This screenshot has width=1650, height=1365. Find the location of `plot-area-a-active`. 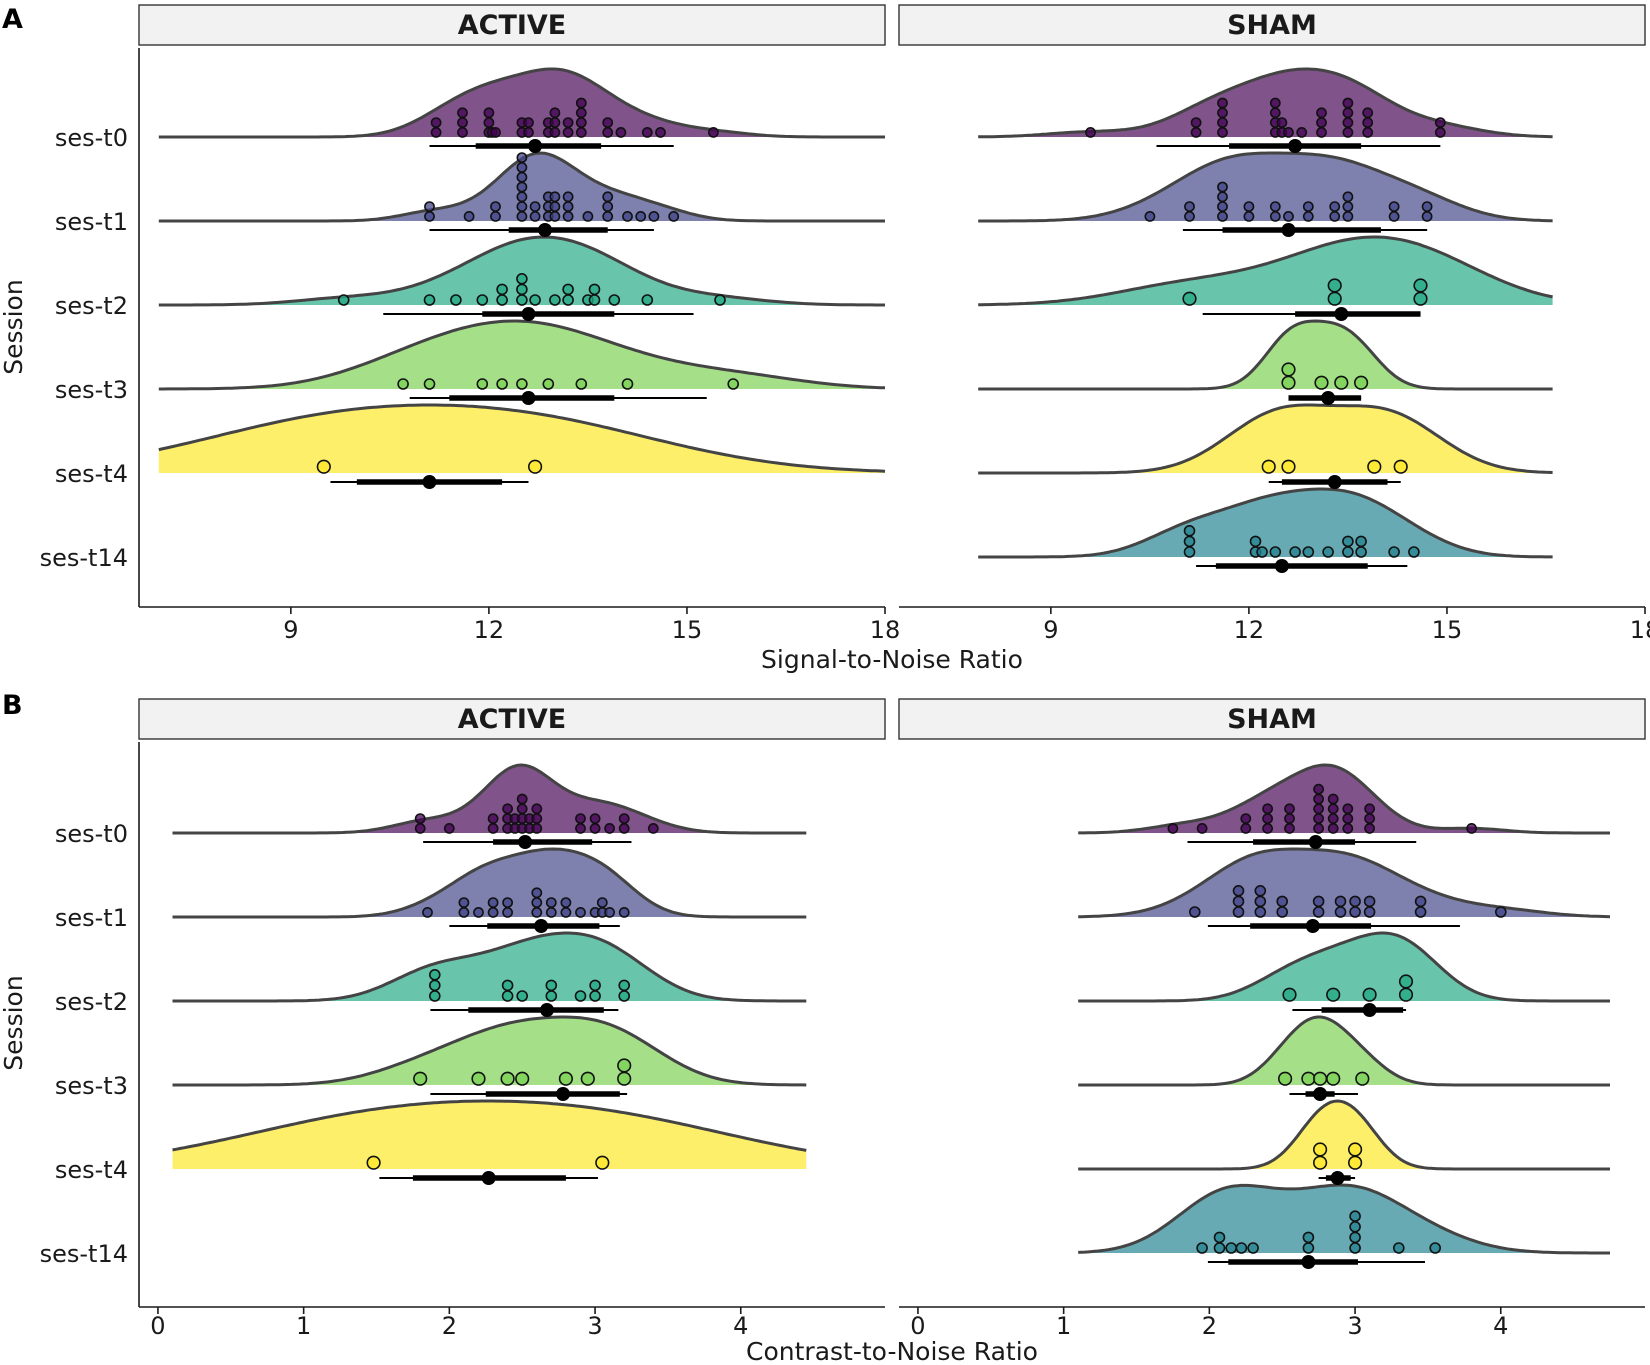

plot-area-a-active is located at coordinates (522, 278).